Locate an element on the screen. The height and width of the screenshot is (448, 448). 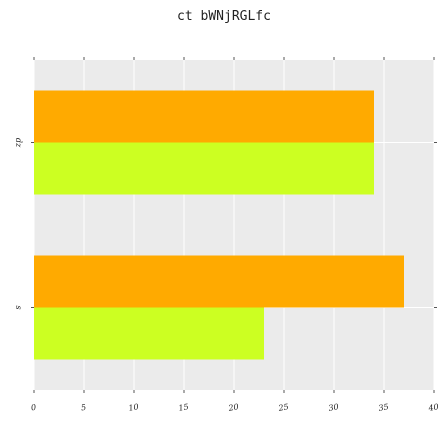
x-tick-label-8: 40 is located at coordinates (433, 407).